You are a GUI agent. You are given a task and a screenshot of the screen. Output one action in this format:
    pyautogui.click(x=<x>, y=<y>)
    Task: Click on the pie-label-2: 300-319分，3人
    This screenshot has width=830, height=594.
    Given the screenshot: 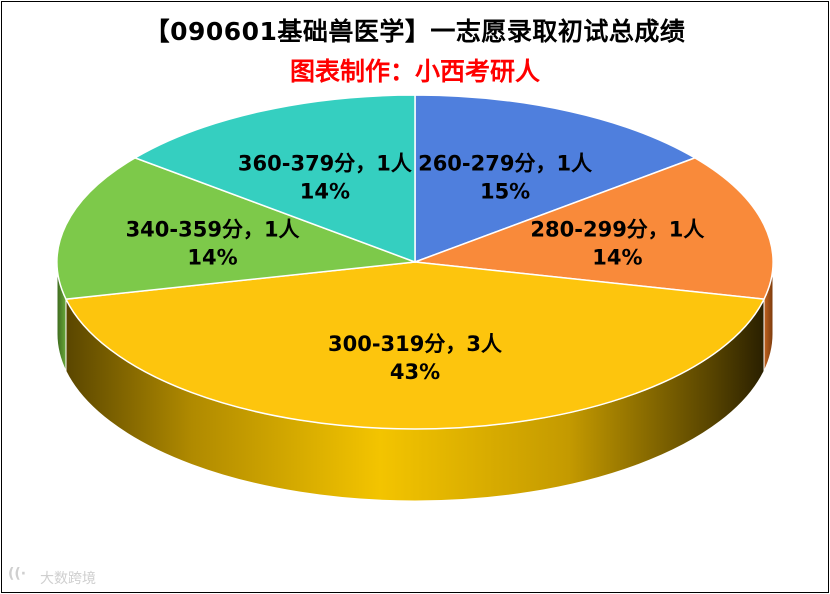 What is the action you would take?
    pyautogui.click(x=415, y=344)
    